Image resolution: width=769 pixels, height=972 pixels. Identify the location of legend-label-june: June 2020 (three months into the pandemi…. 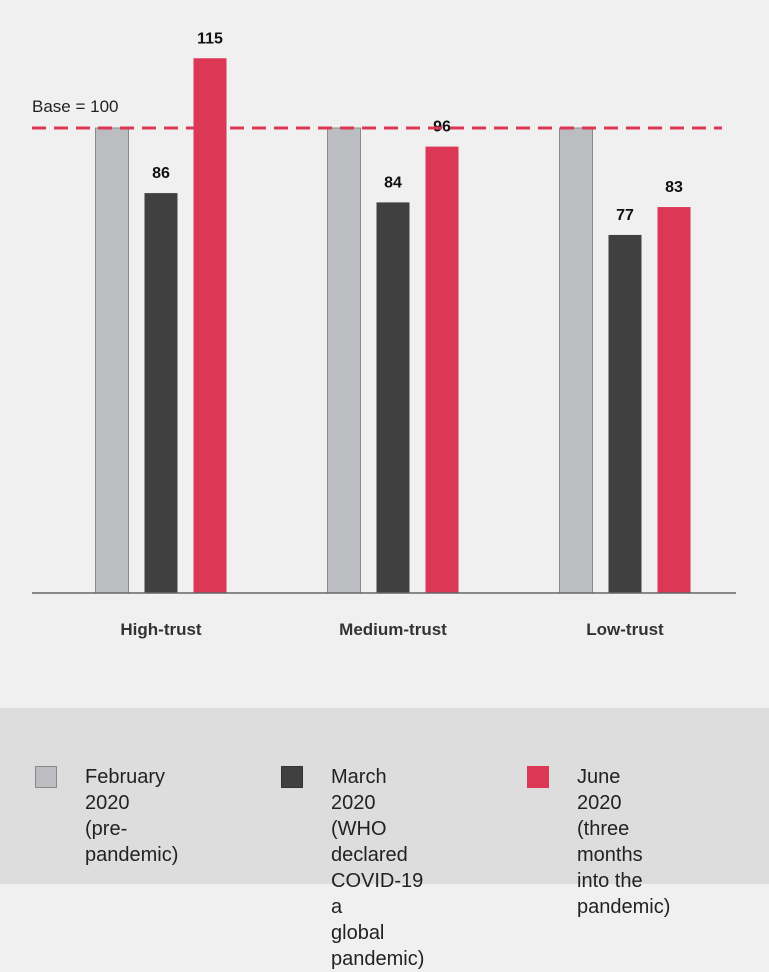
(624, 842).